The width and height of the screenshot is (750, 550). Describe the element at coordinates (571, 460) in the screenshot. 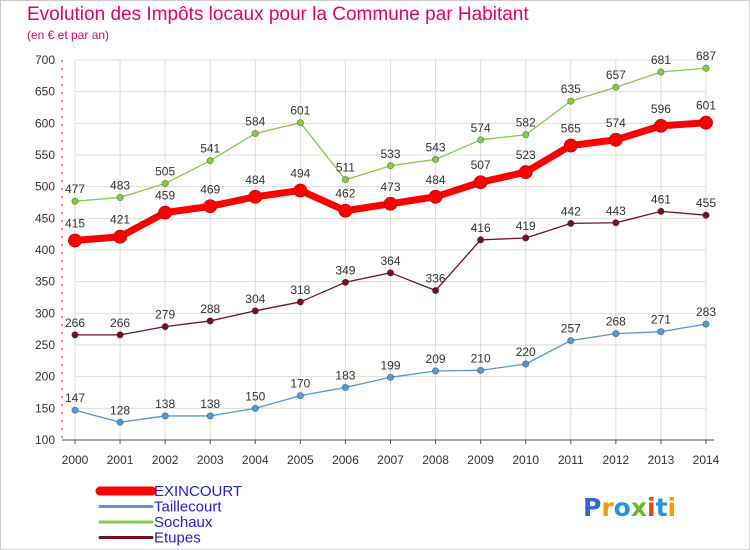

I see `x-tick-label: 2011` at that location.